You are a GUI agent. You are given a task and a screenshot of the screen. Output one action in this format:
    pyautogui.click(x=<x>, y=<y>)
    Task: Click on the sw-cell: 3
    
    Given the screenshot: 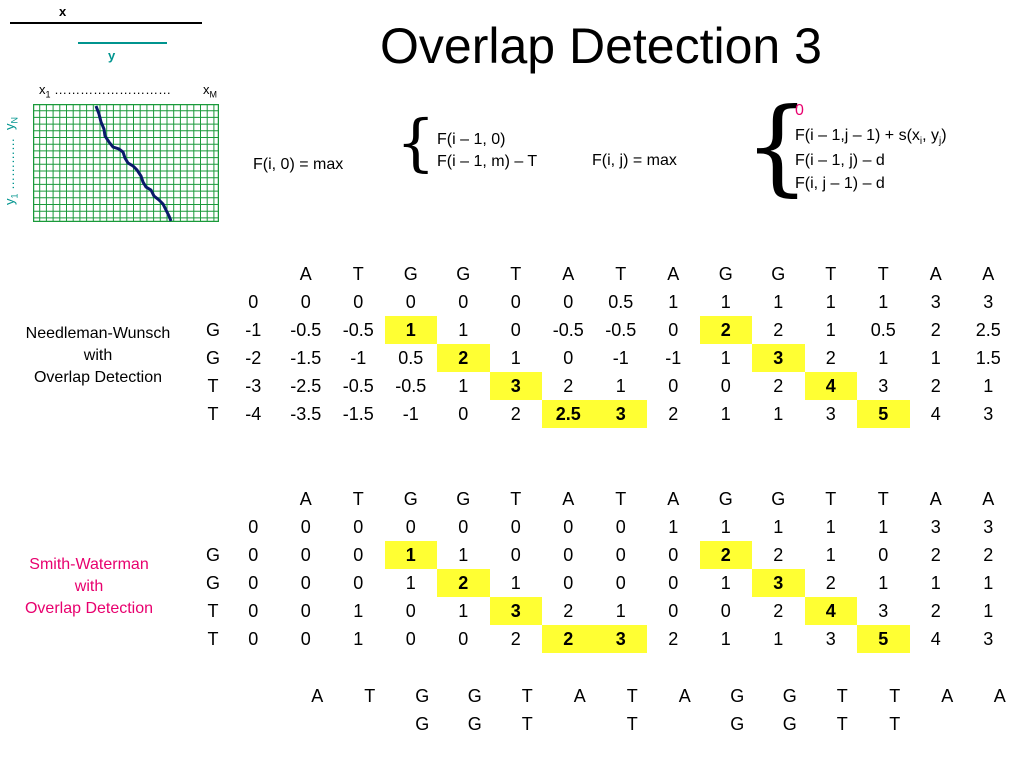 What is the action you would take?
    pyautogui.click(x=620, y=639)
    